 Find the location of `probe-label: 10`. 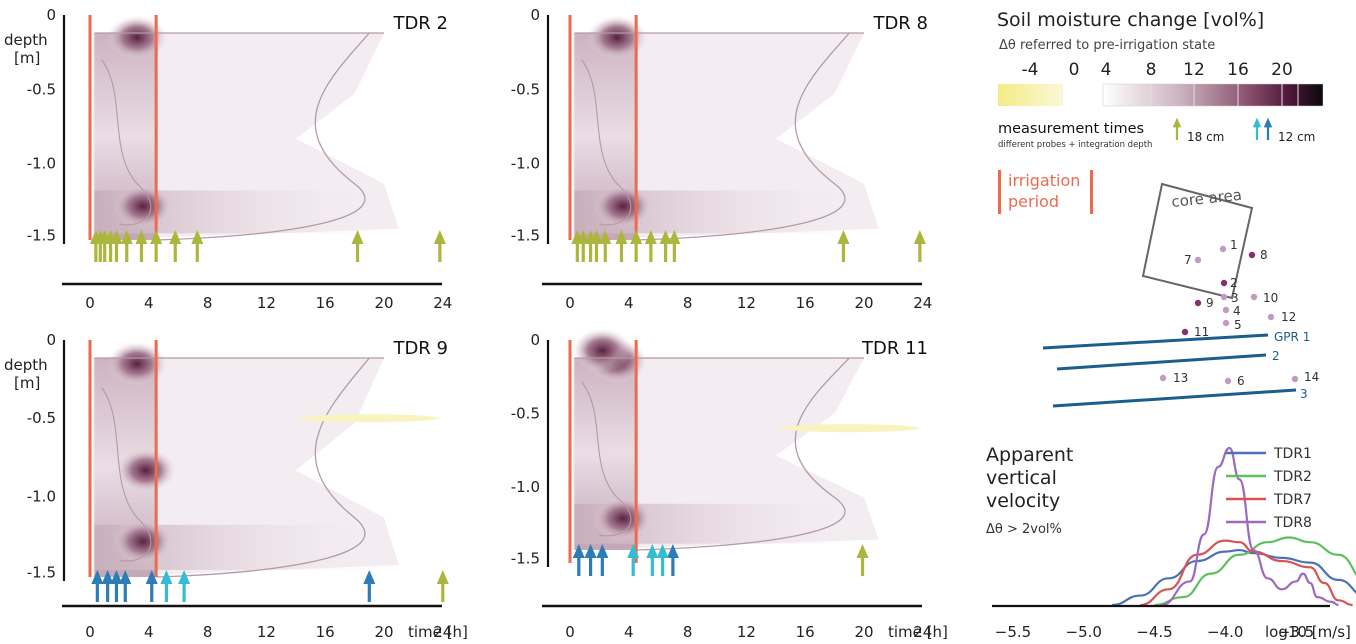

probe-label: 10 is located at coordinates (1270, 298).